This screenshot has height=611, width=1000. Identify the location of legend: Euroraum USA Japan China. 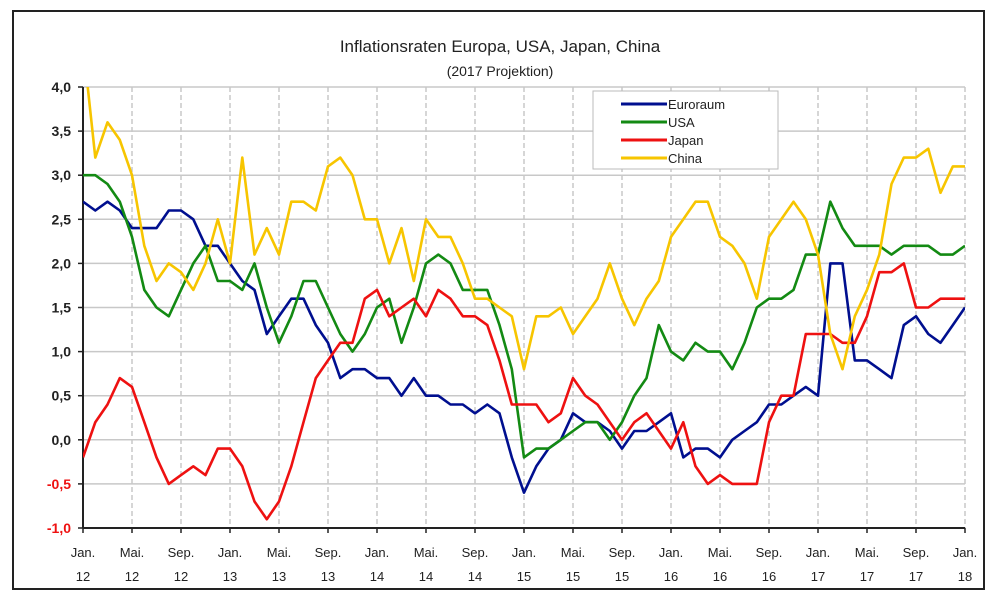
(685, 130).